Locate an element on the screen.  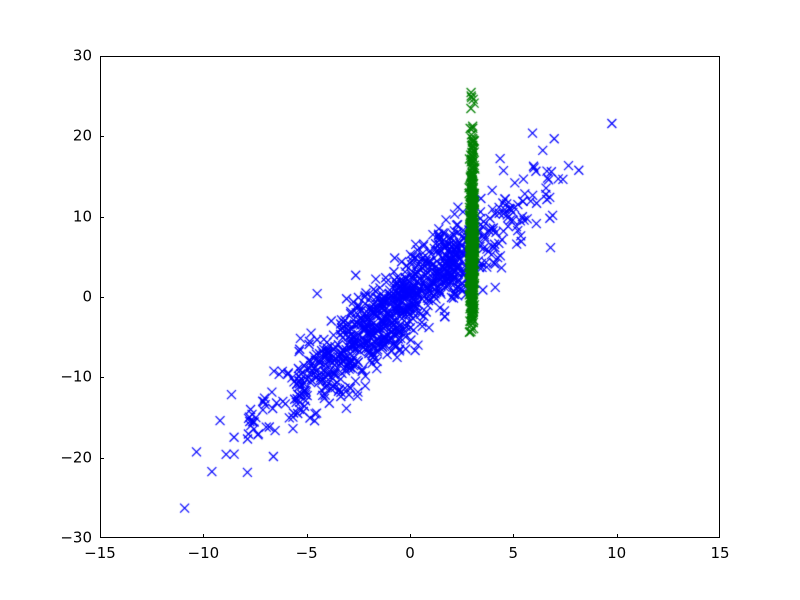
x-tick-label: 15 is located at coordinates (720, 553).